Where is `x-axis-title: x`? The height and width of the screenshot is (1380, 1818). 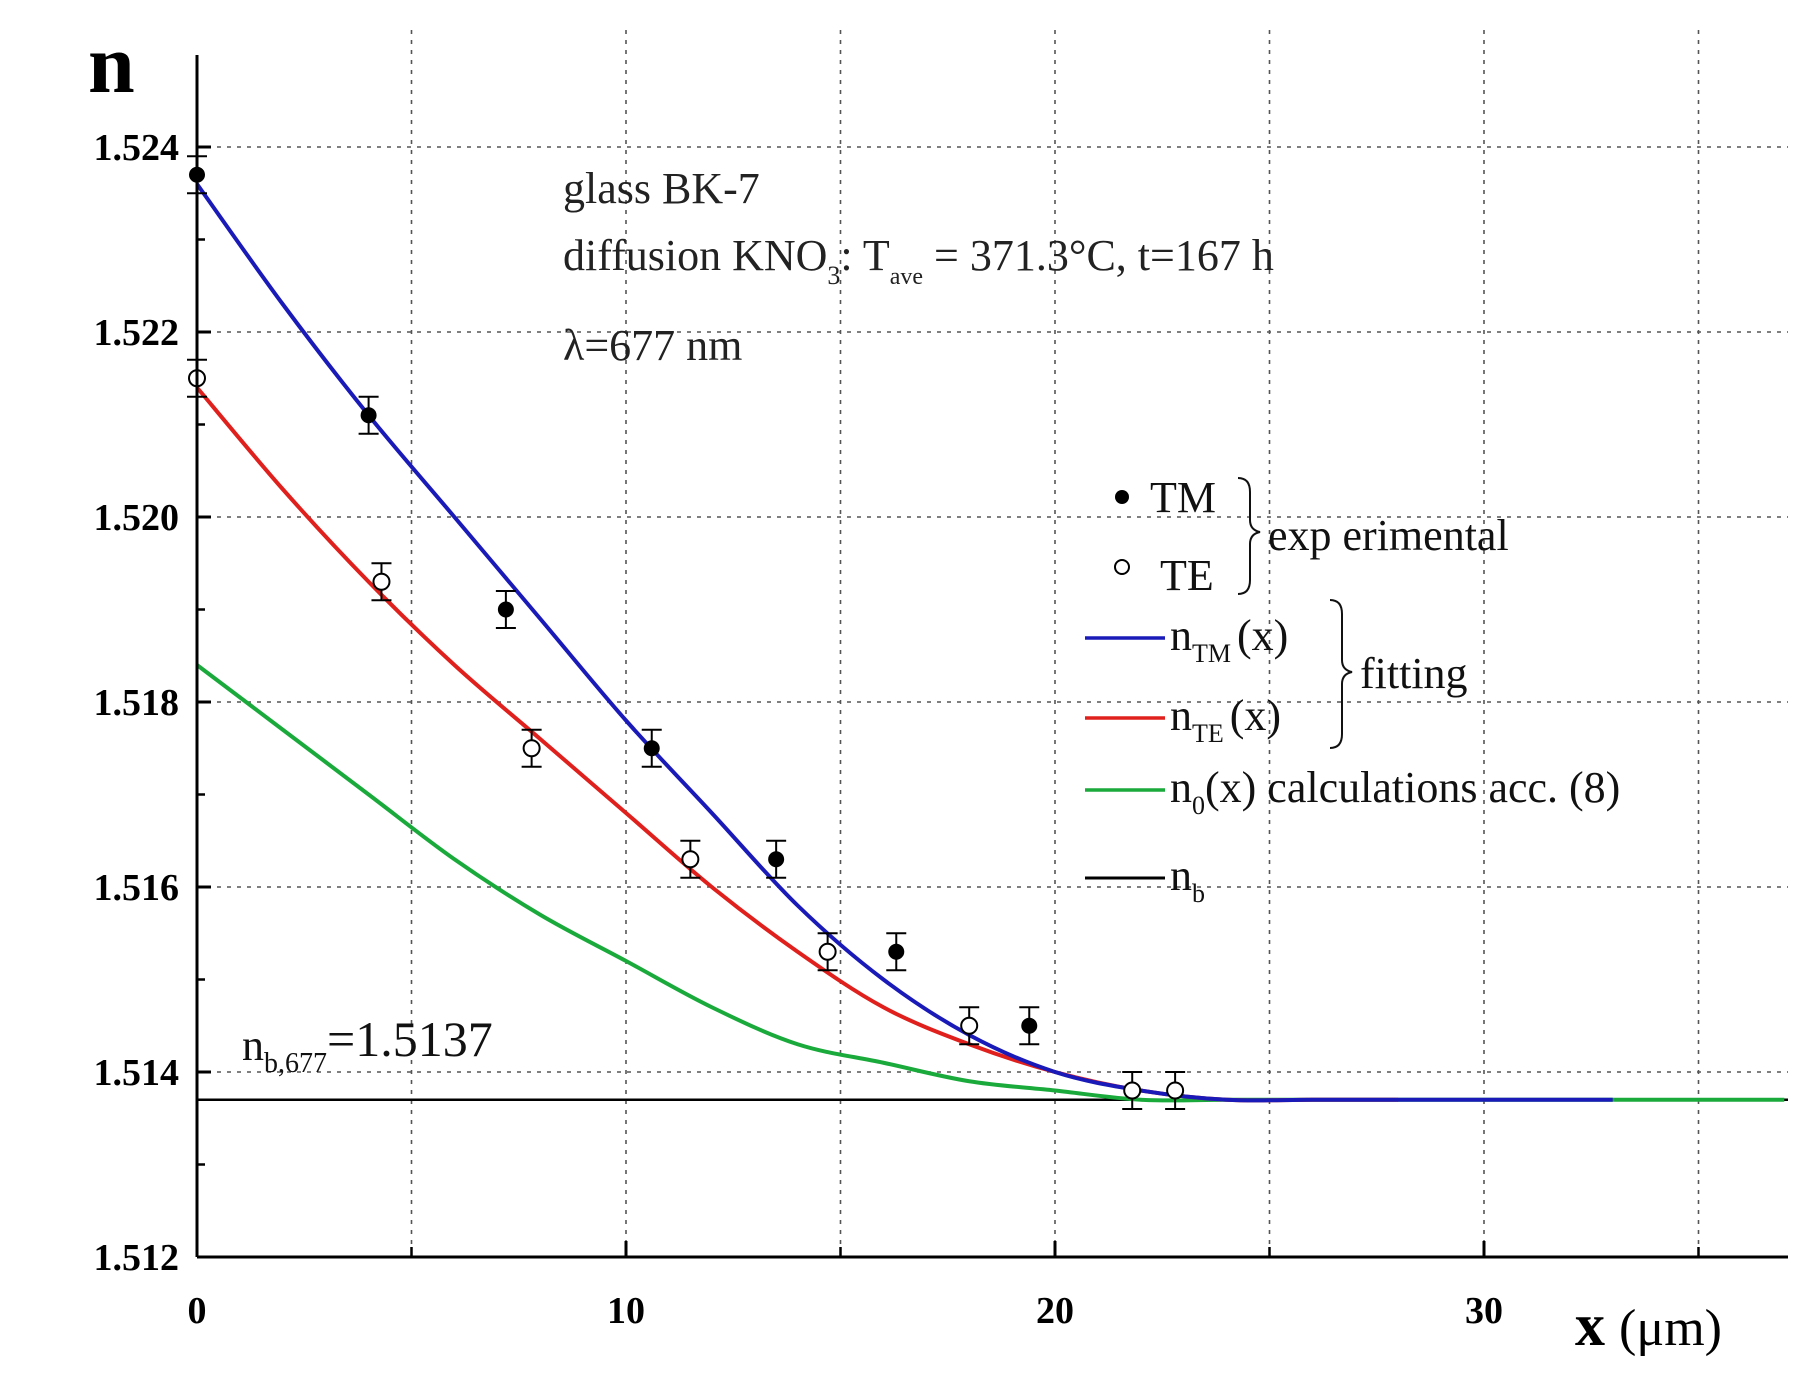
x-axis-title: x is located at coordinates (1590, 1325).